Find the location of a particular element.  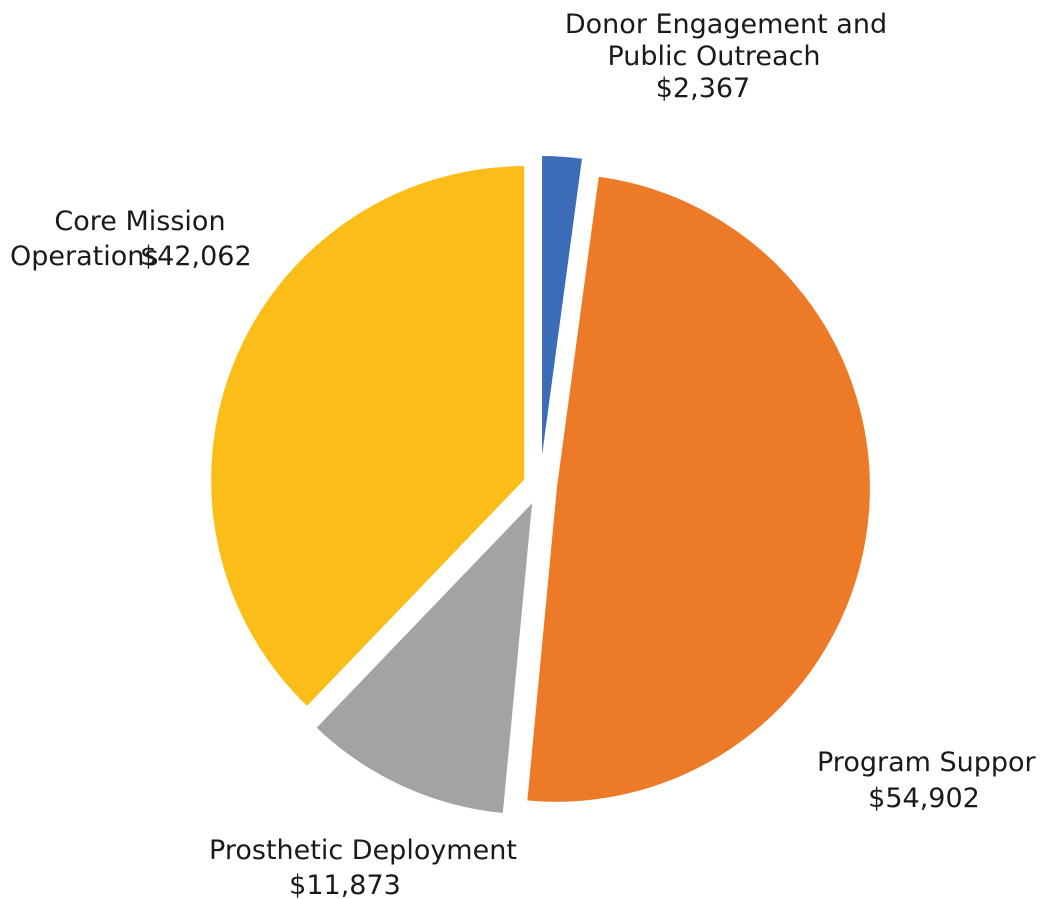

slice-donor-engagement is located at coordinates (562, 312).